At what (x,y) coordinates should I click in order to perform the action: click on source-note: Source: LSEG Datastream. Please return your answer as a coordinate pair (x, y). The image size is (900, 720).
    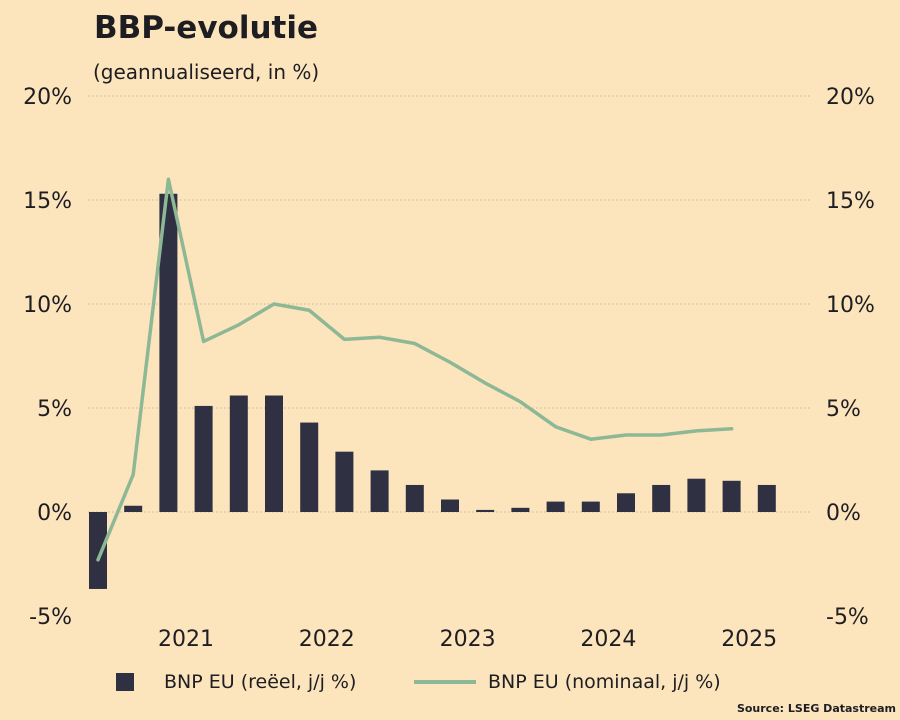
    Looking at the image, I should click on (816, 708).